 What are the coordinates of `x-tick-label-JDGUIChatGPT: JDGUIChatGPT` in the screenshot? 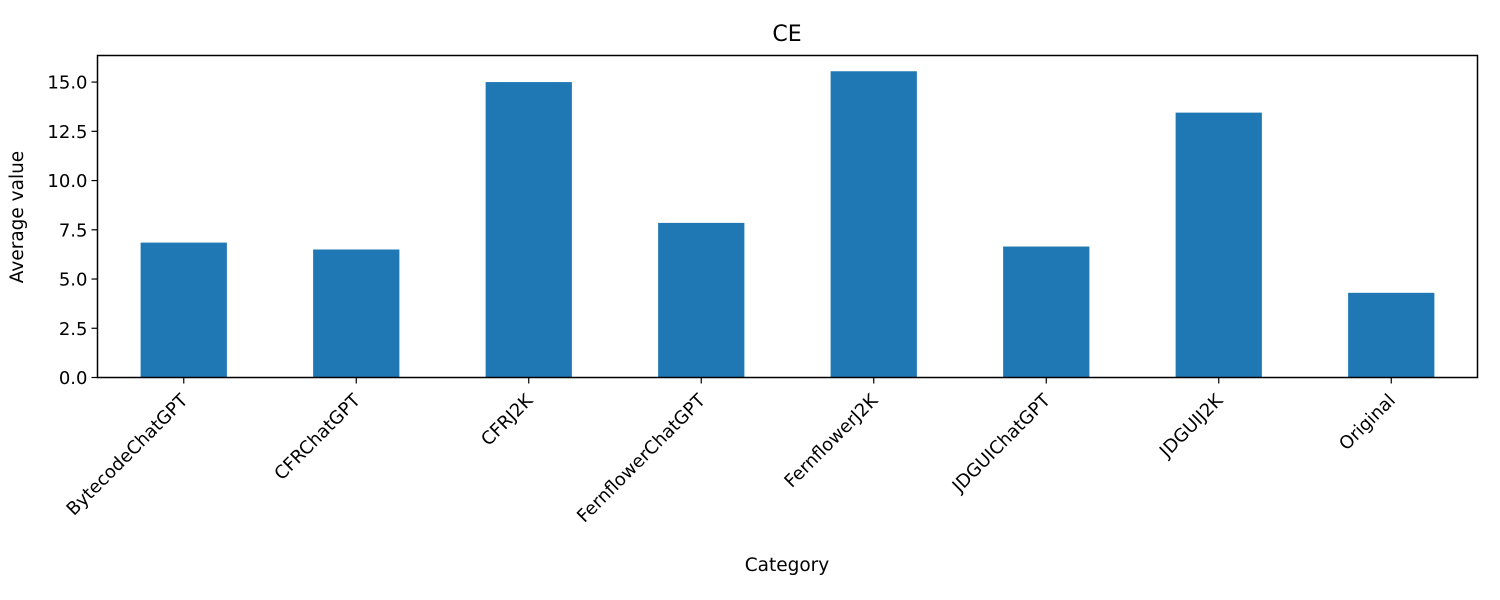 It's located at (1002, 443).